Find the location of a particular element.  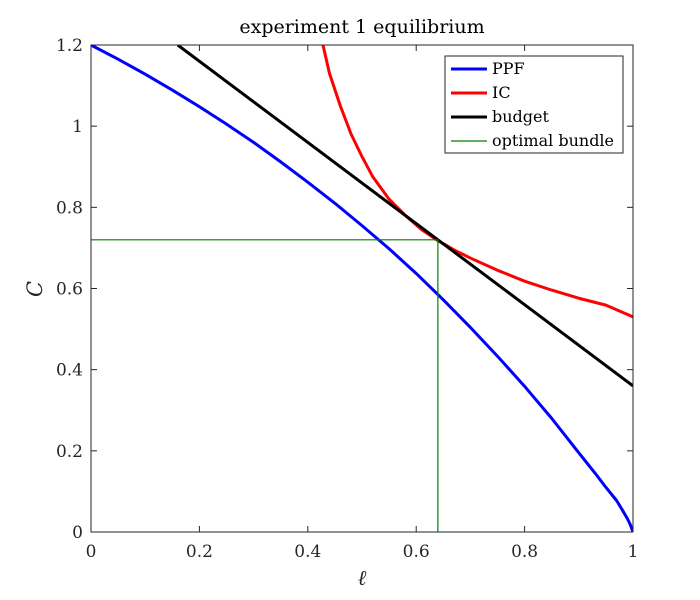

x-tick-labels: 0 0.2 0.4 0.6 0.8 1 is located at coordinates (362, 552).